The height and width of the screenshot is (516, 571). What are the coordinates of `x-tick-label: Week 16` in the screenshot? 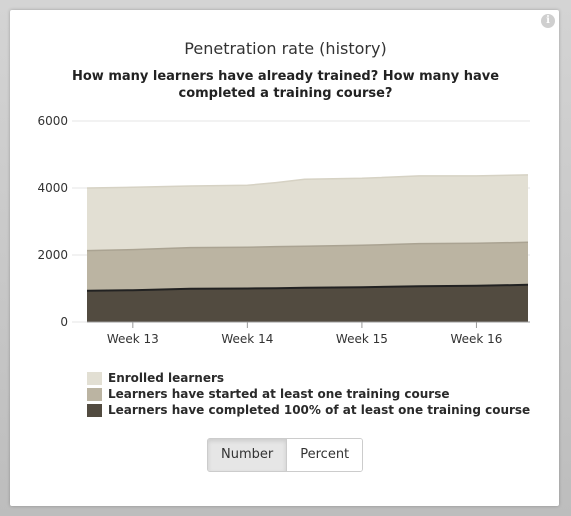 It's located at (476, 339).